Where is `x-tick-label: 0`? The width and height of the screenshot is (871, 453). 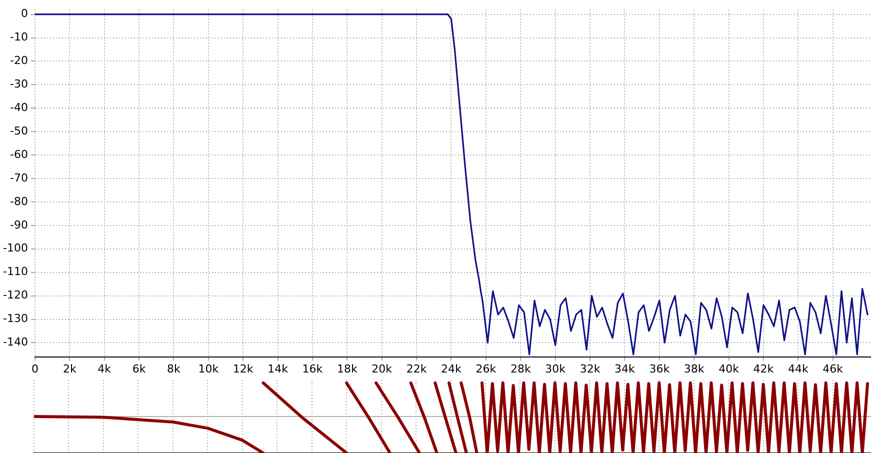
x-tick-label: 0 is located at coordinates (34, 369).